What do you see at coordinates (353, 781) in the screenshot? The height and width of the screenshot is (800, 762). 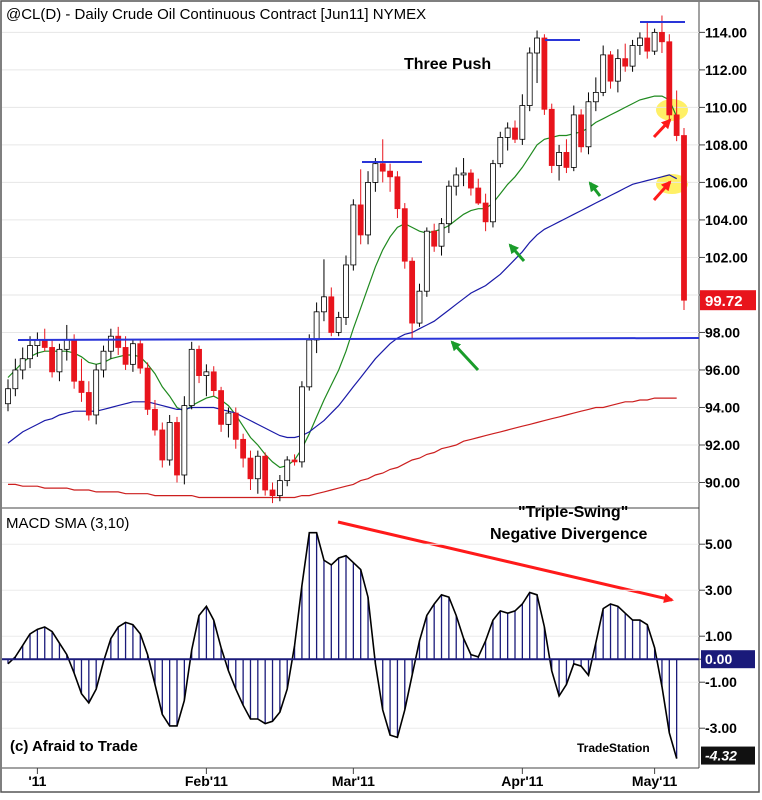 I see `time-tick-label: Mar'11` at bounding box center [353, 781].